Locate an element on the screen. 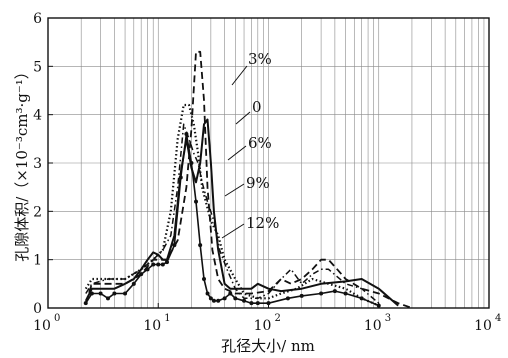 The image size is (508, 358). y-tick-label: 2 is located at coordinates (37, 212).